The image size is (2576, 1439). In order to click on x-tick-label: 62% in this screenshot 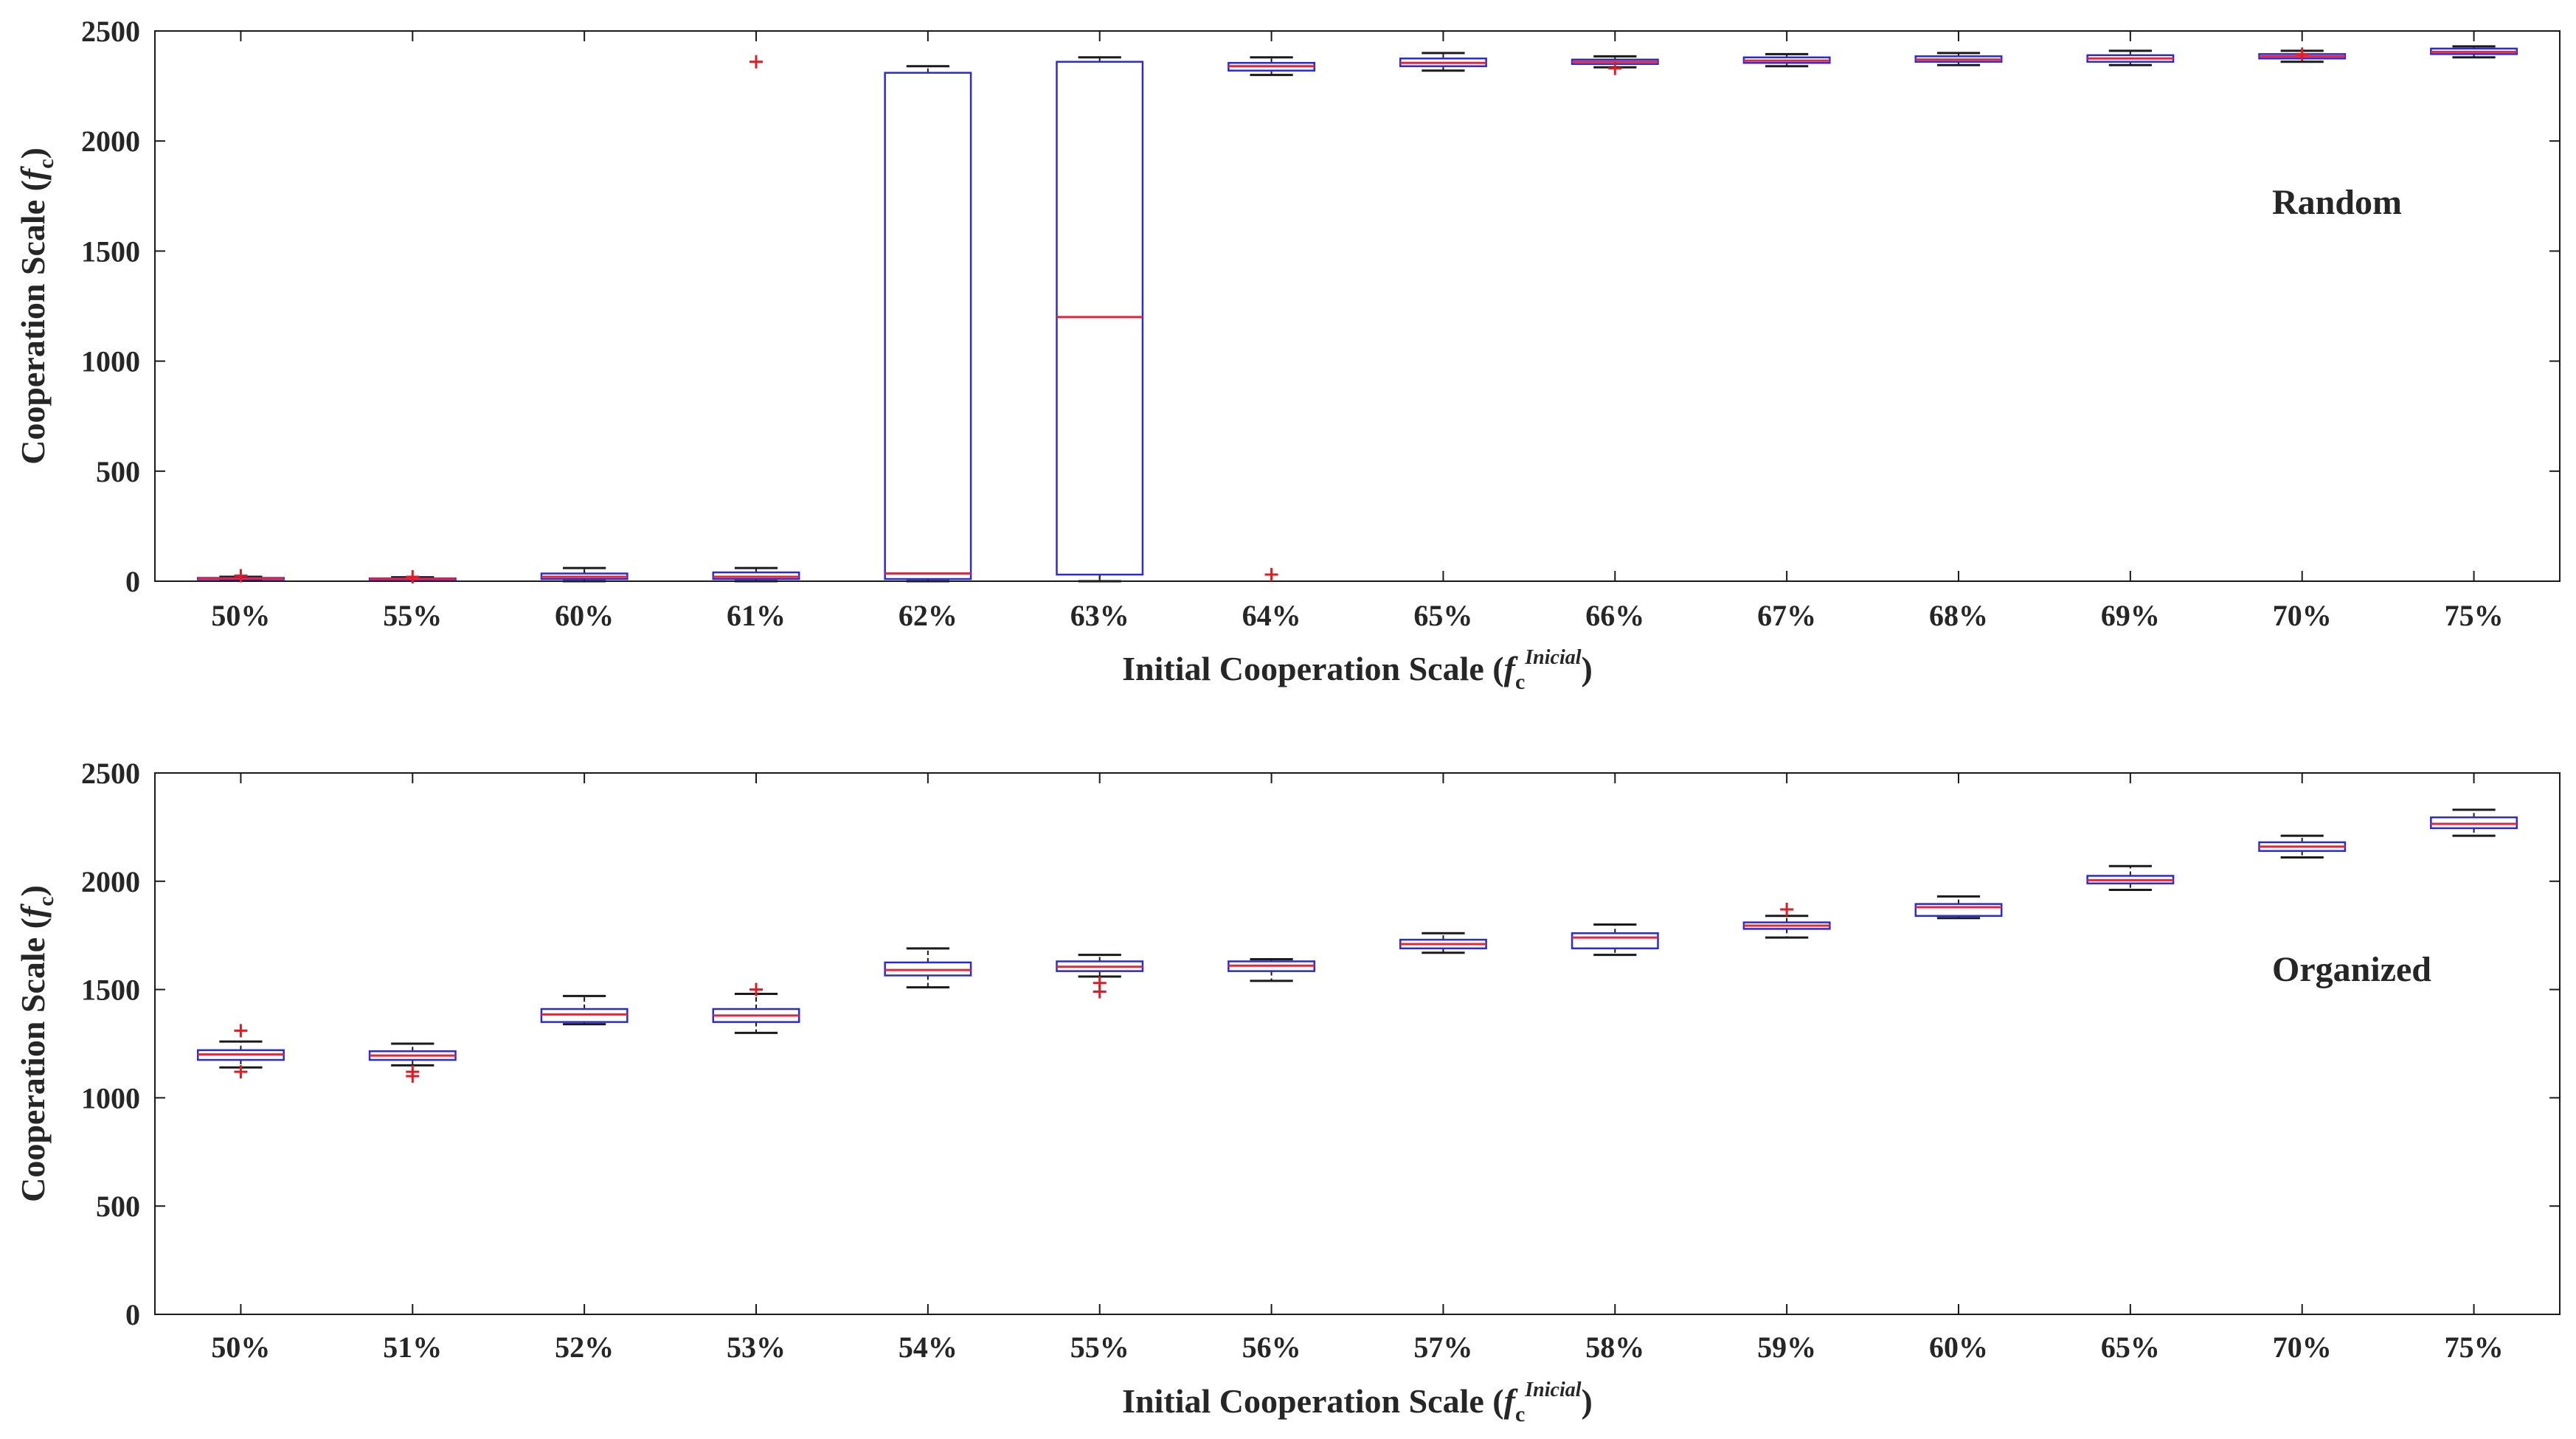, I will do `click(929, 615)`.